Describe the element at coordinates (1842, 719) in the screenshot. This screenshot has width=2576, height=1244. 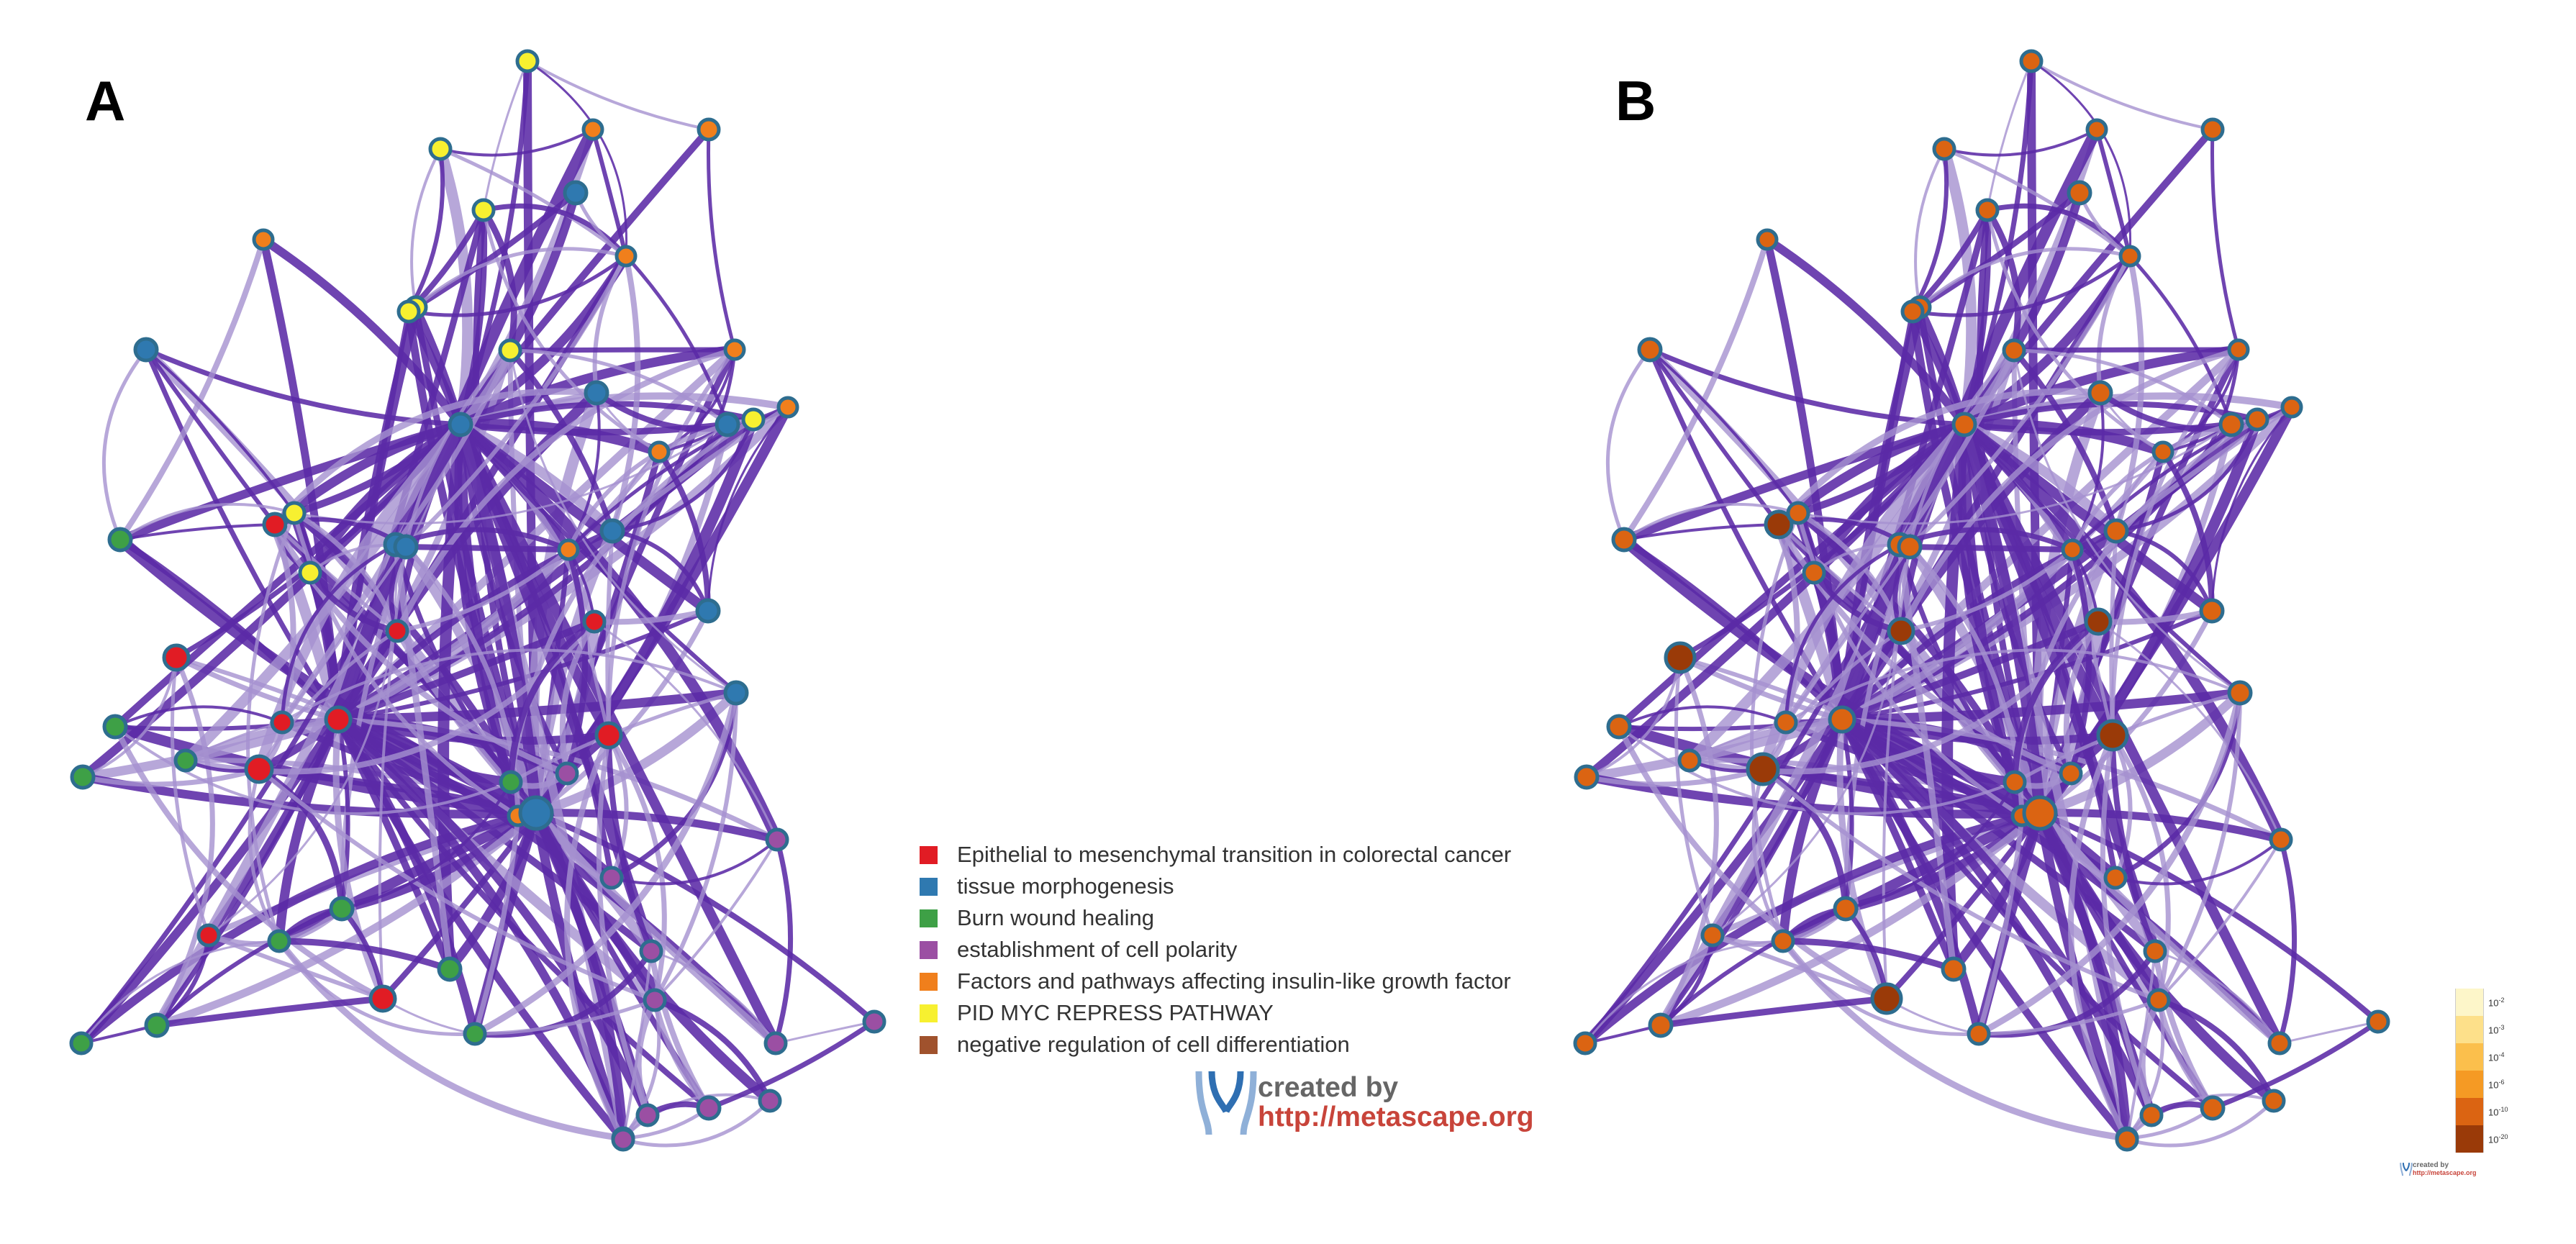
I see `network-hub-node` at that location.